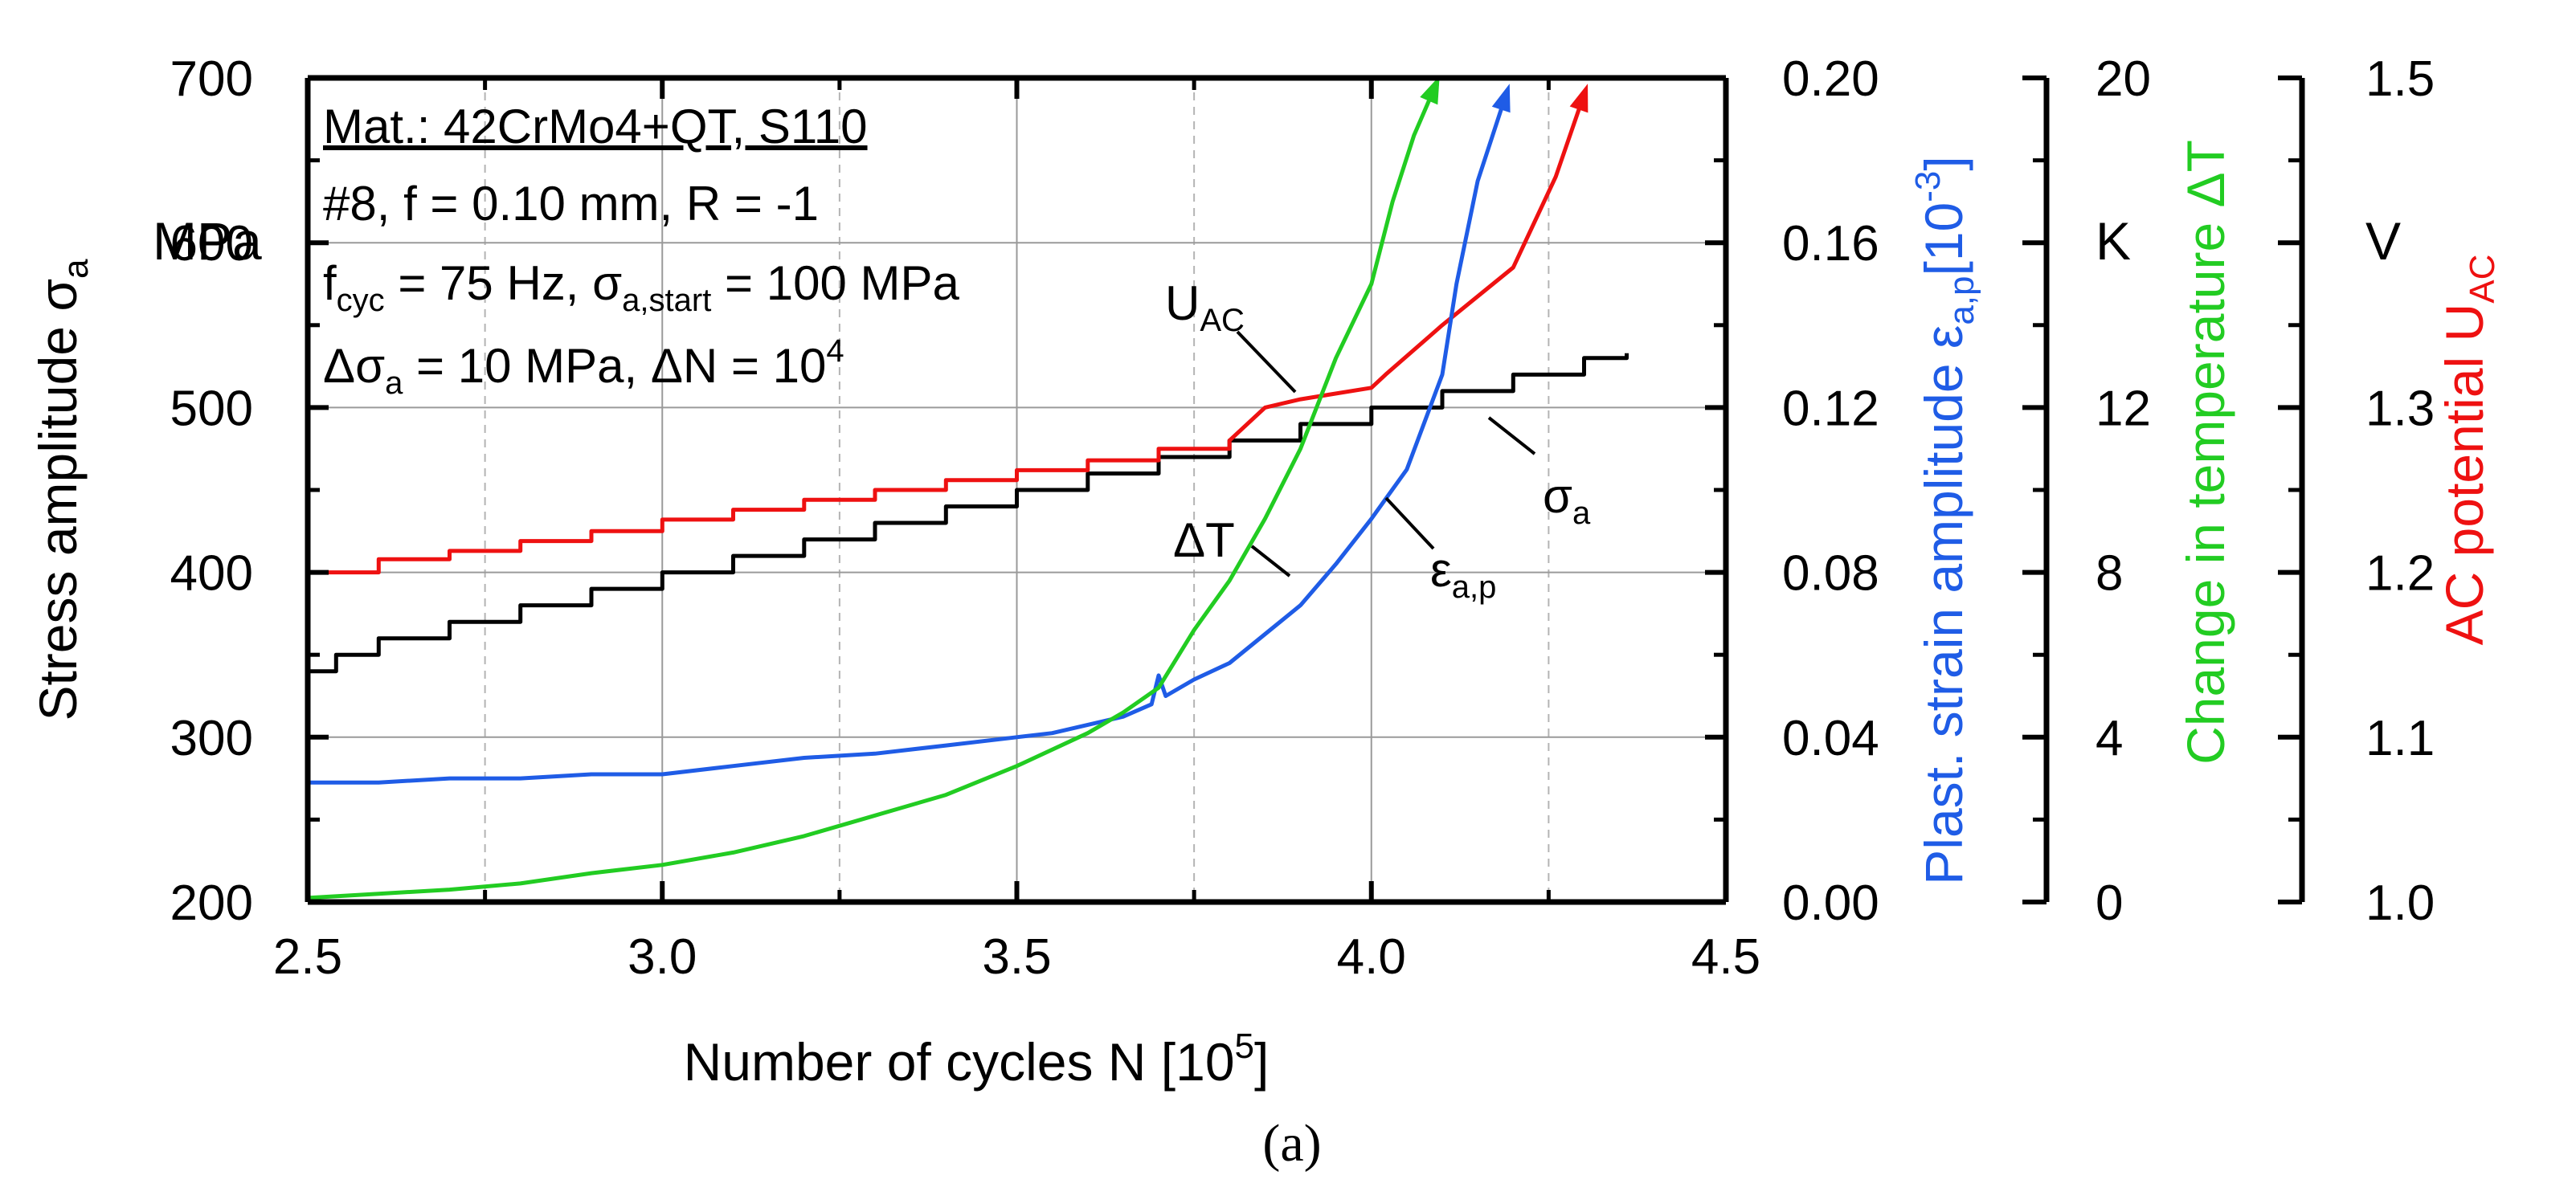  I want to click on strain-tick-label: 0.00, so click(1831, 903).